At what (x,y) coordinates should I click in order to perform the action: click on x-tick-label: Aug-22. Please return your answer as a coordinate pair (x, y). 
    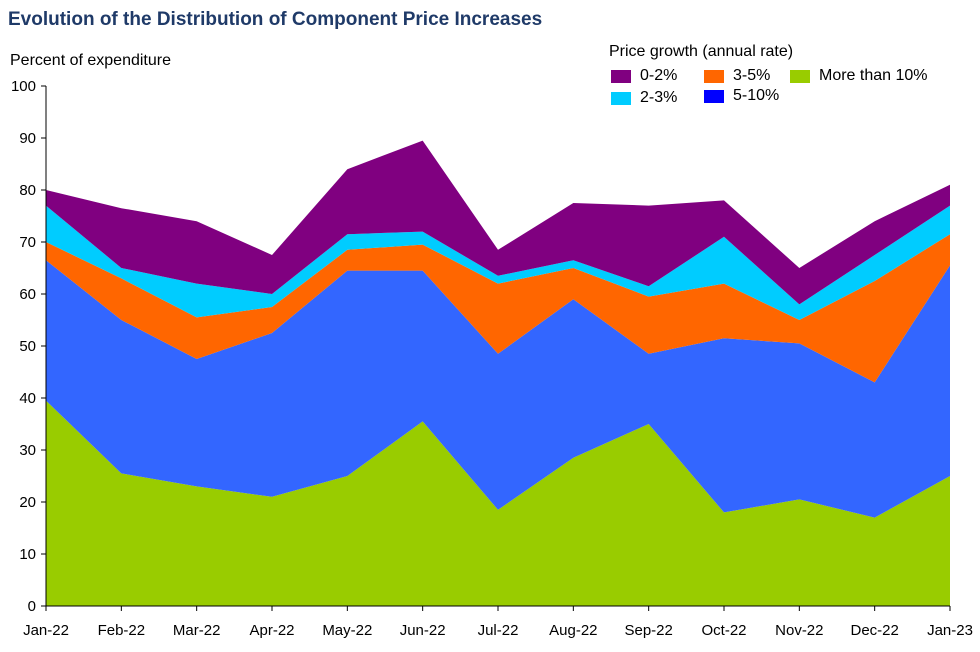
    Looking at the image, I should click on (573, 630).